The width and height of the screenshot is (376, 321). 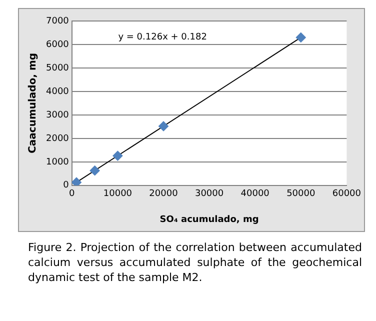 What do you see at coordinates (58, 45) in the screenshot?
I see `y-tick-label: 6000` at bounding box center [58, 45].